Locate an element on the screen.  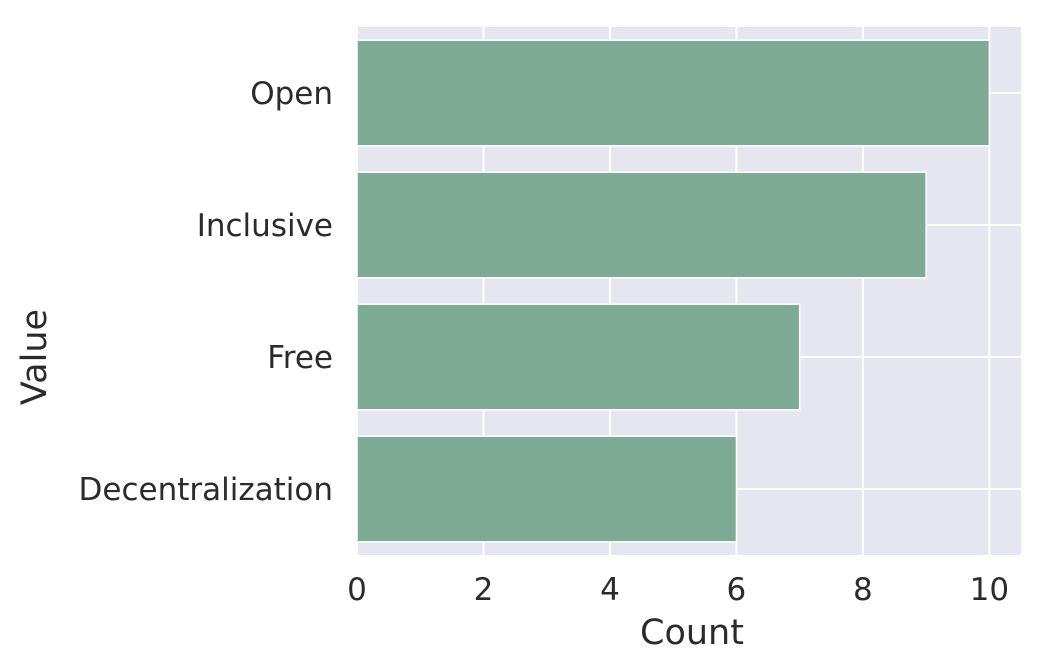
bar-decentralization is located at coordinates (547, 489).